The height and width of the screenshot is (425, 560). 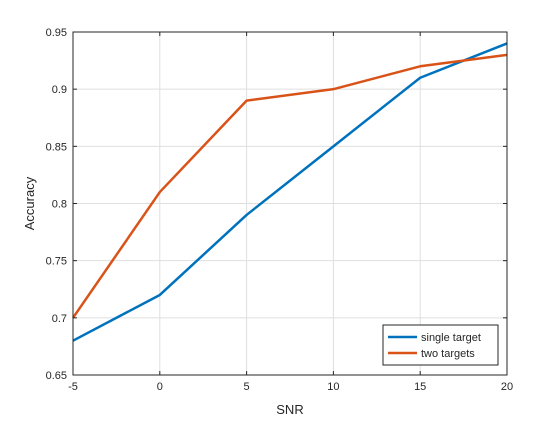 What do you see at coordinates (59, 205) in the screenshot?
I see `y-tick-label: 0.8` at bounding box center [59, 205].